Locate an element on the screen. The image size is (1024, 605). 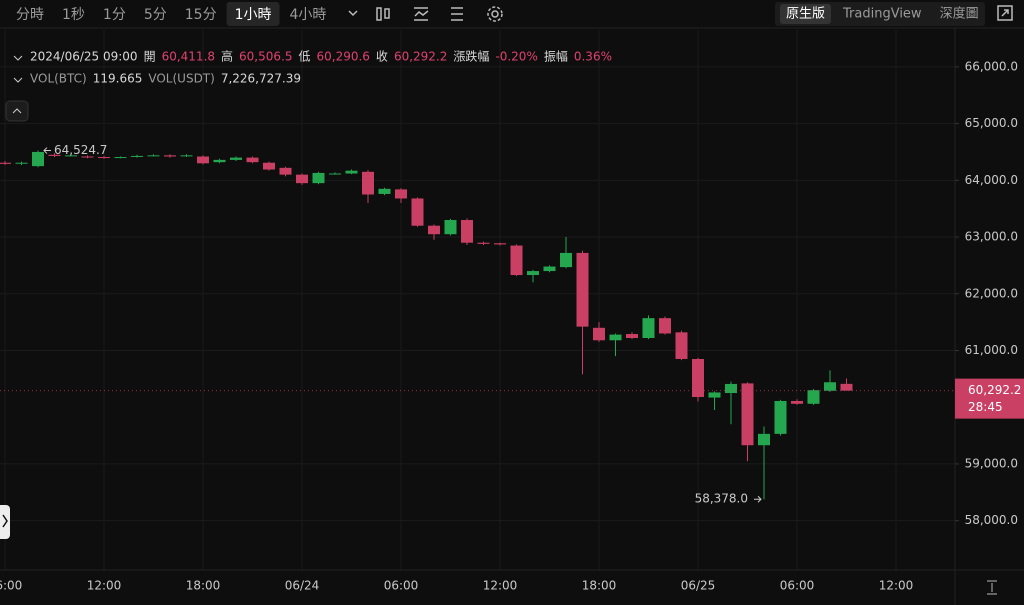
x-tick-label: 06/25 is located at coordinates (698, 586).